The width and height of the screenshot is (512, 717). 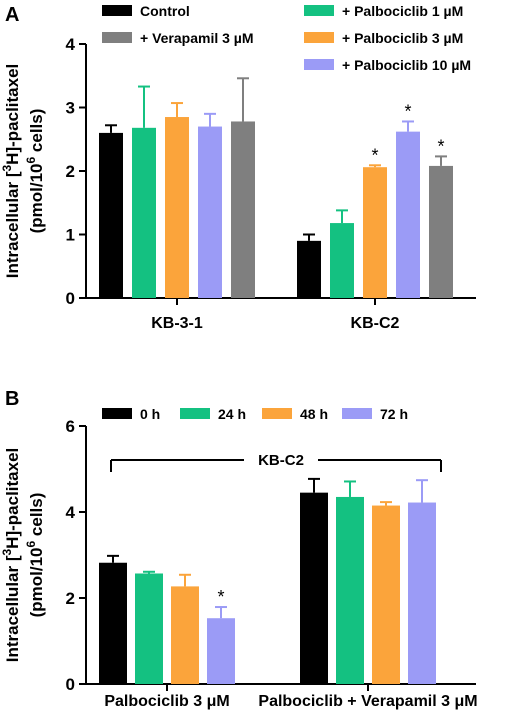 What do you see at coordinates (35, 171) in the screenshot?
I see `panel-a-y-axis-title-line2: (pmol/106 cells)` at bounding box center [35, 171].